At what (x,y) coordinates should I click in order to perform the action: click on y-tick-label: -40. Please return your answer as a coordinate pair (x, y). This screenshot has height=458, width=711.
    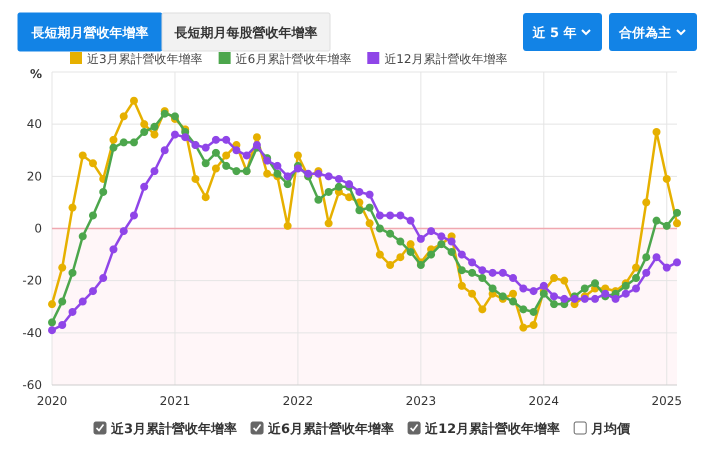
    Looking at the image, I should click on (32, 333).